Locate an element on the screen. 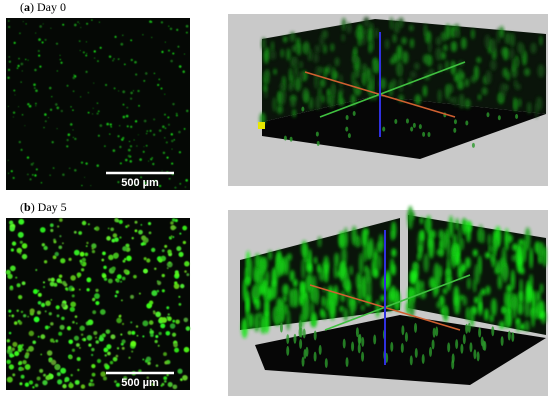 This screenshot has height=400, width=550. origin-marker is located at coordinates (261, 125).